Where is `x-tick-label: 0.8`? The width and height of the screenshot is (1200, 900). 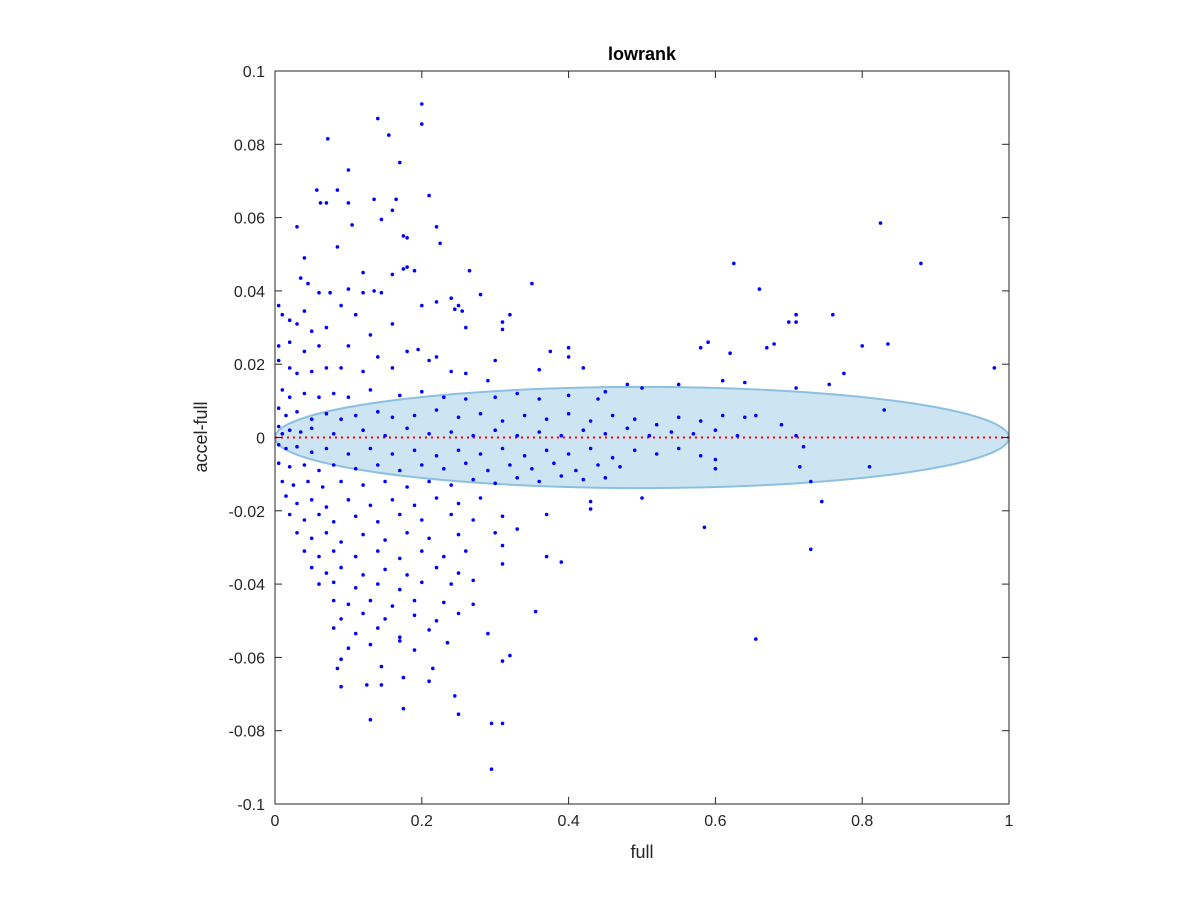
x-tick-label: 0.8 is located at coordinates (862, 821).